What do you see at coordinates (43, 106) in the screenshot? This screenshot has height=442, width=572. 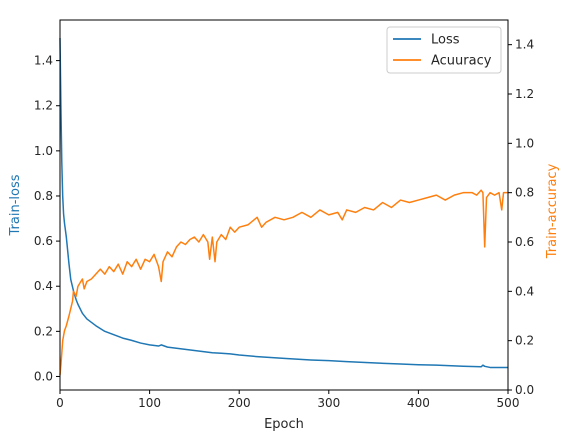 I see `y-left-tick-label: 1.2` at bounding box center [43, 106].